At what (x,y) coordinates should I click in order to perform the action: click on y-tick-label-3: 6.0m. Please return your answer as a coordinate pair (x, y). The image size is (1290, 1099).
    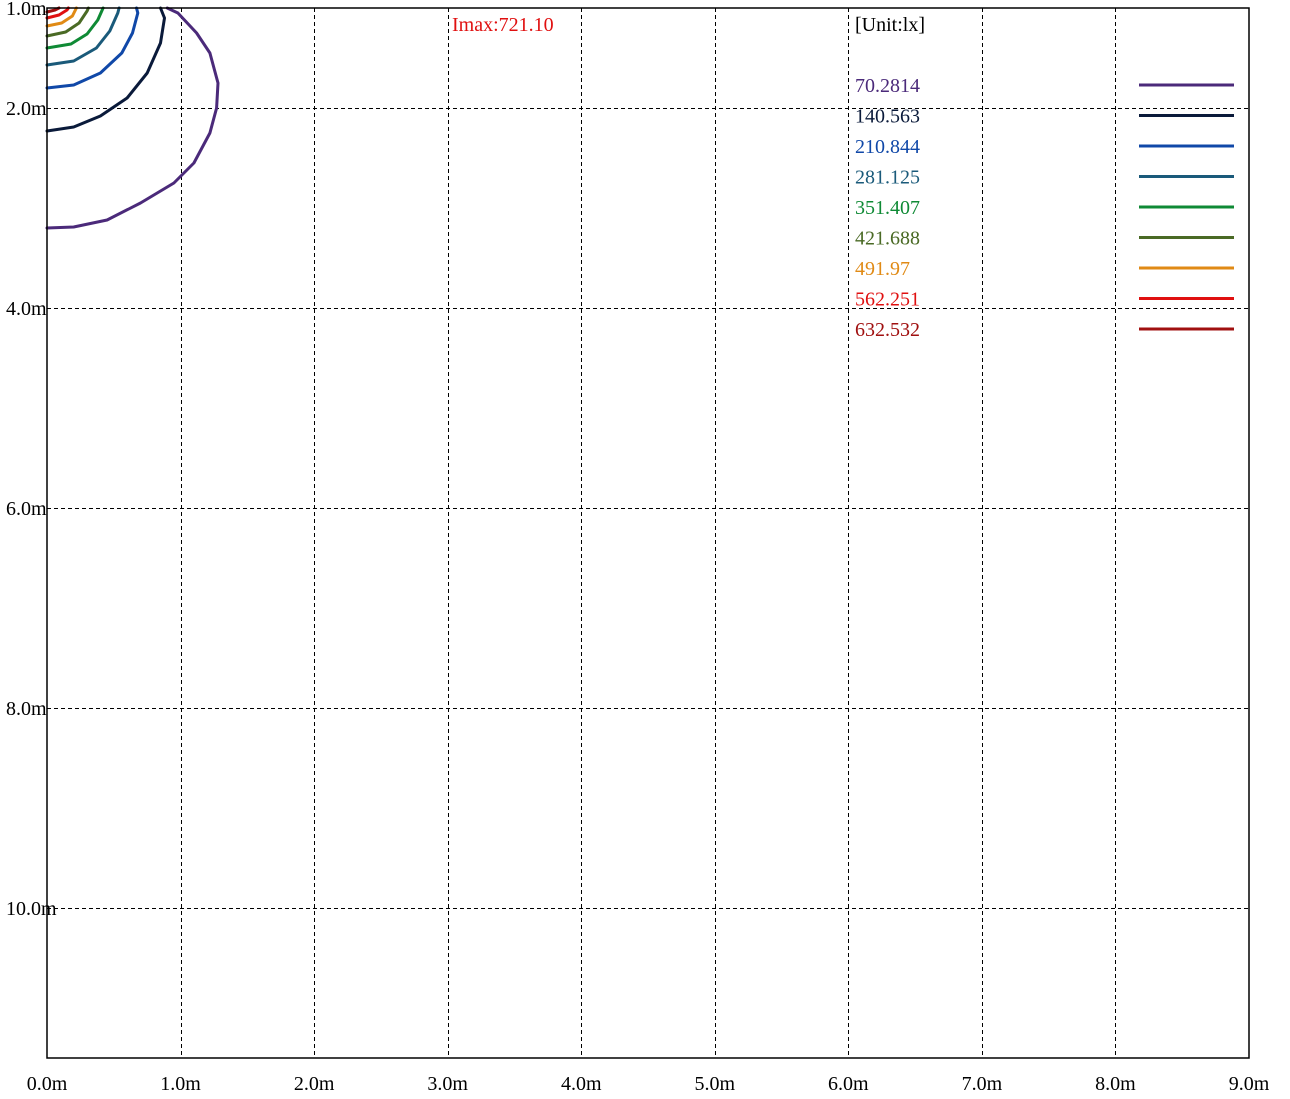
    Looking at the image, I should click on (26, 509).